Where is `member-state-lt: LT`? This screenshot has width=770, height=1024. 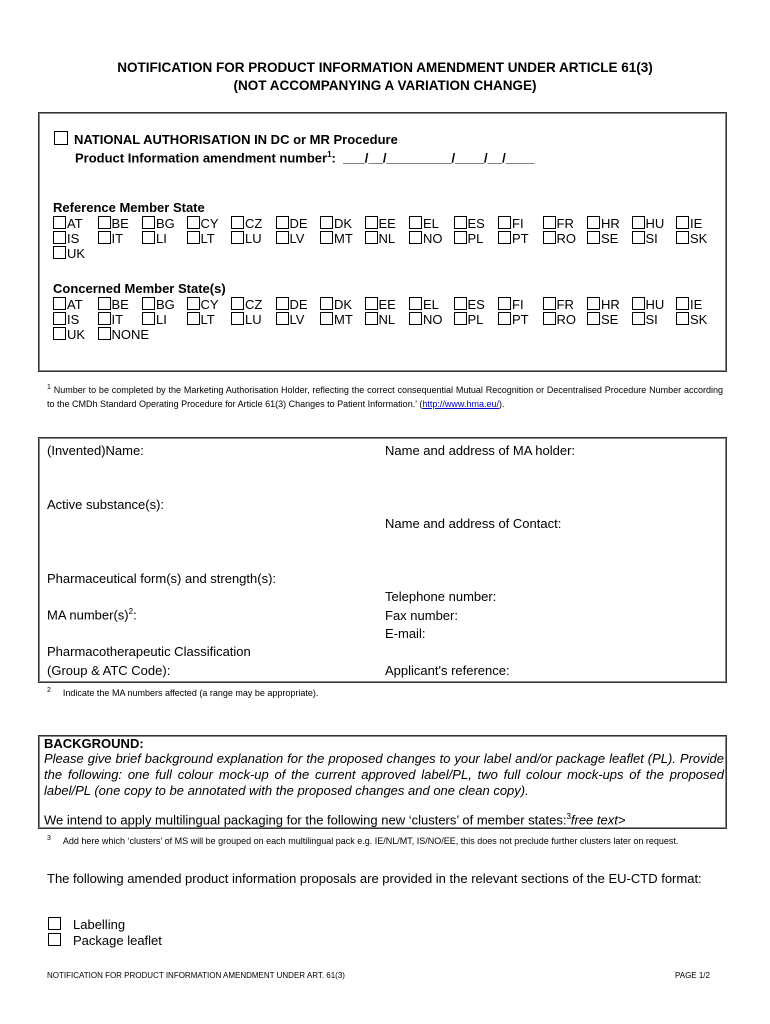 member-state-lt: LT is located at coordinates (209, 319).